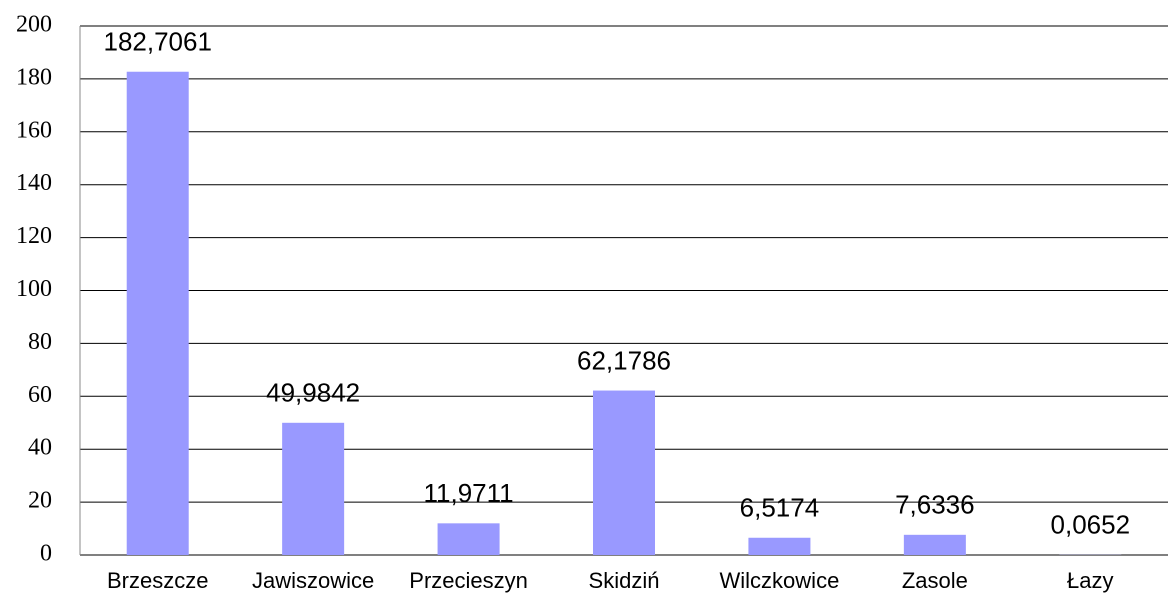  I want to click on value-label: 6,5174, so click(780, 508).